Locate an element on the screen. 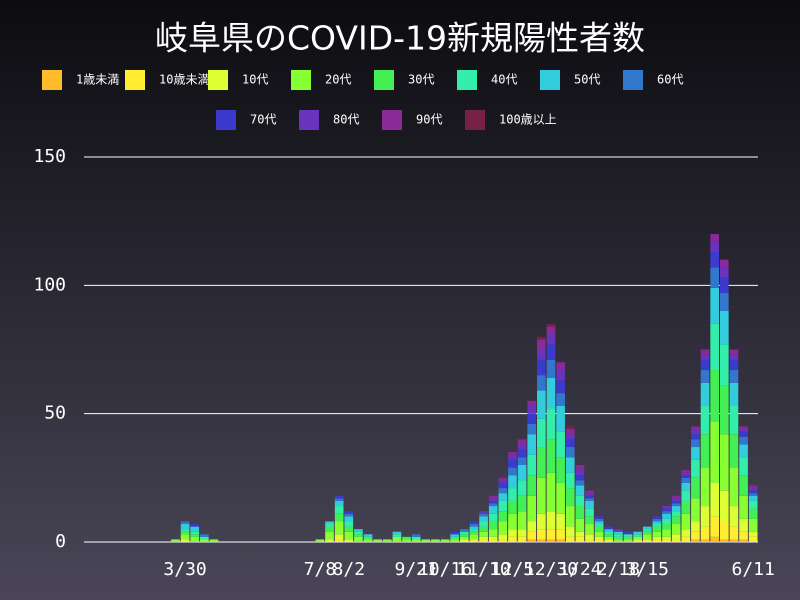 The height and width of the screenshot is (600, 800). x-tick-label: 3/15 is located at coordinates (647, 569).